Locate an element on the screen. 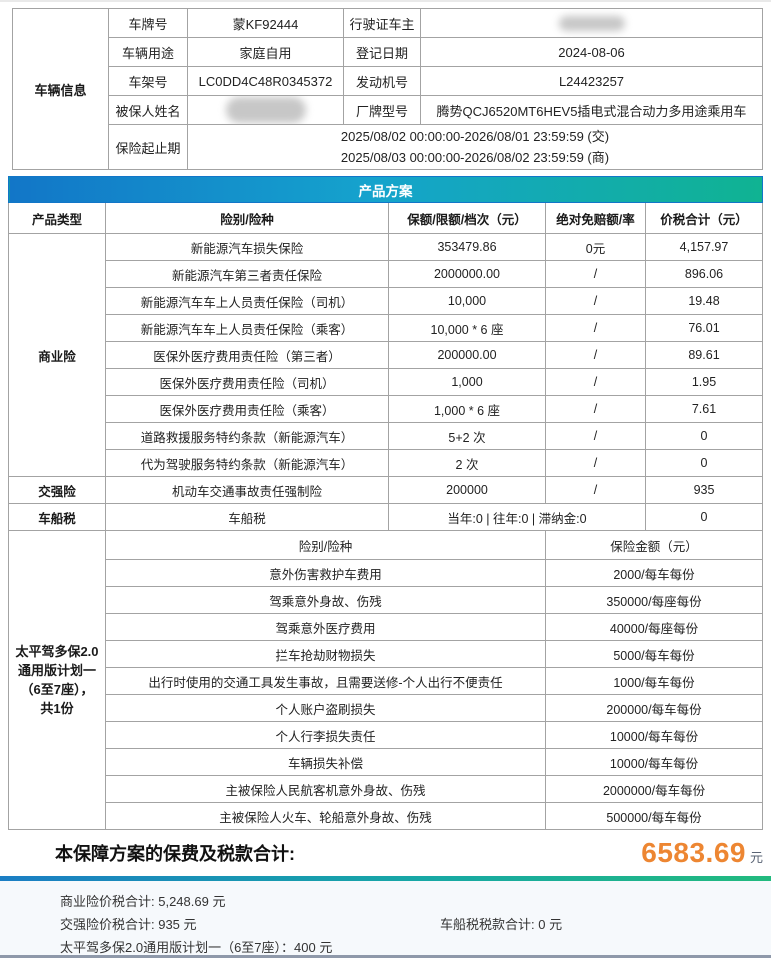  table-row: 车辆用途 家庭自用 登记日期 2024-08-06 is located at coordinates (388, 52).